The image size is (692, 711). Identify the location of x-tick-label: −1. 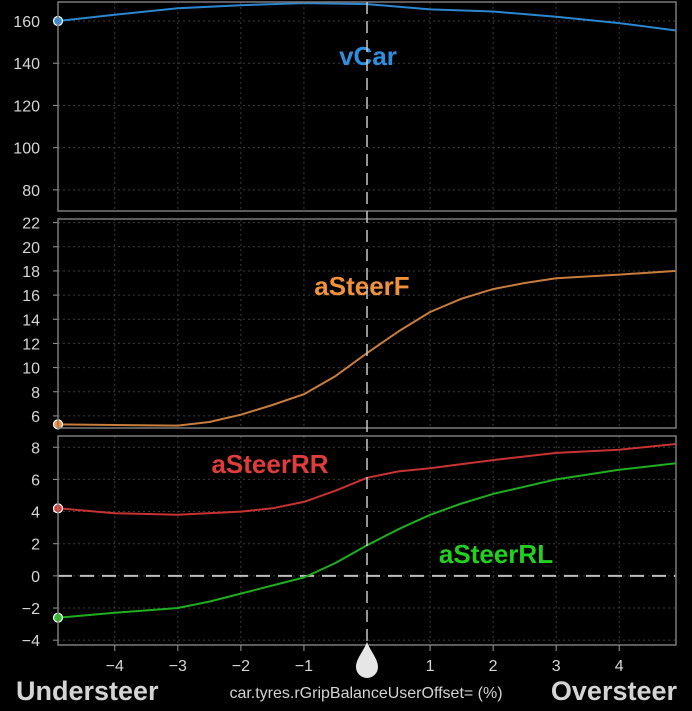
(304, 666).